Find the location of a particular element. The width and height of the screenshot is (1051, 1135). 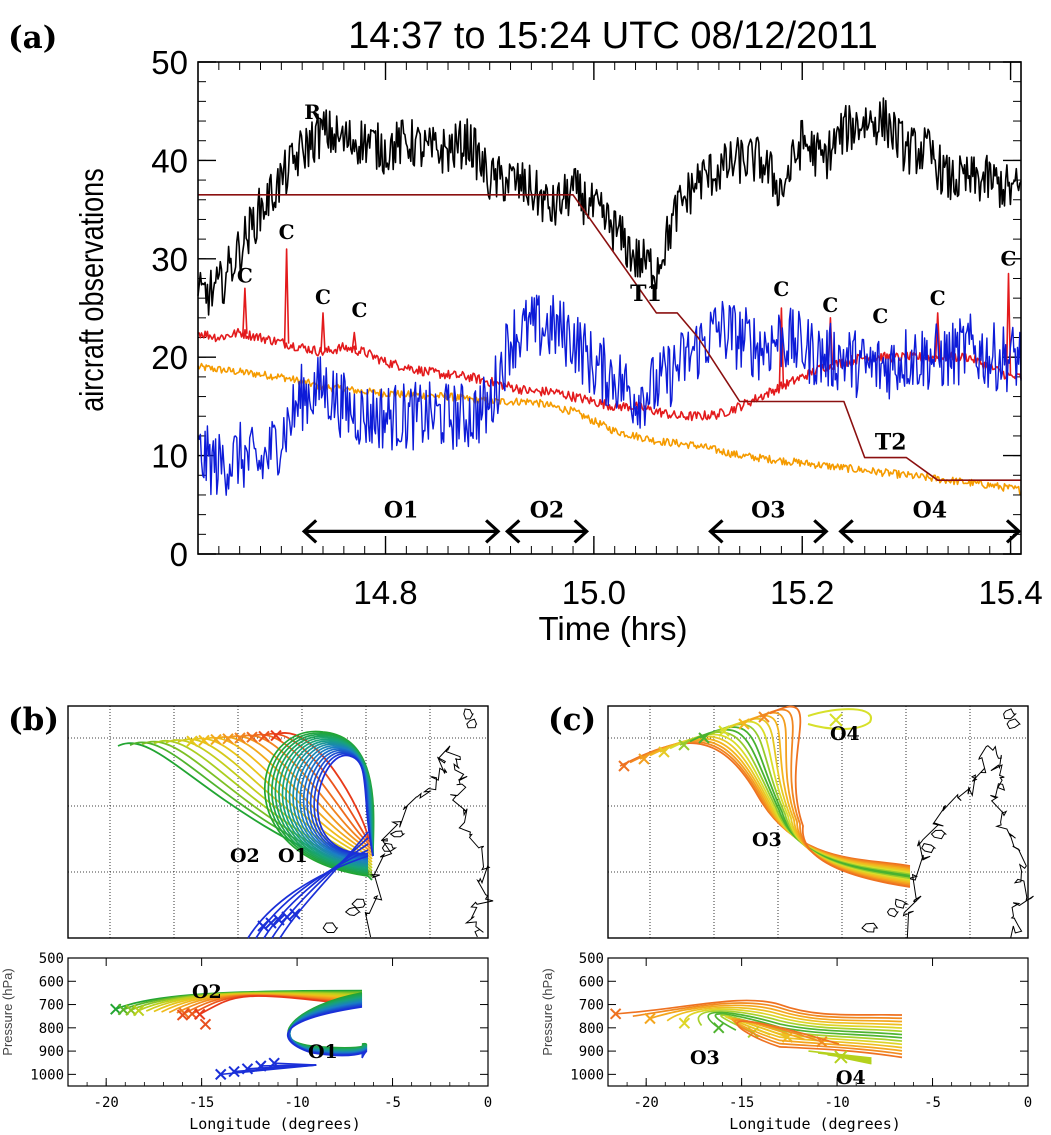

y-tick-label: 30 is located at coordinates (169, 259).